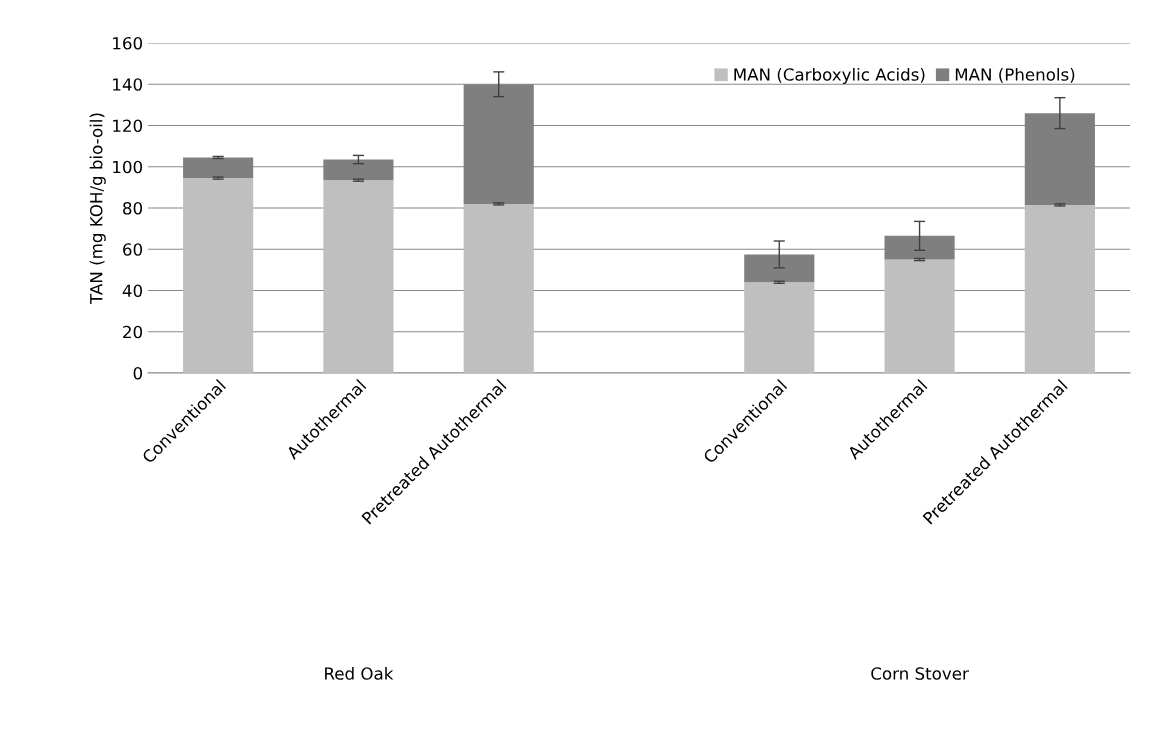  What do you see at coordinates (920, 673) in the screenshot?
I see `text: Corn Stover` at bounding box center [920, 673].